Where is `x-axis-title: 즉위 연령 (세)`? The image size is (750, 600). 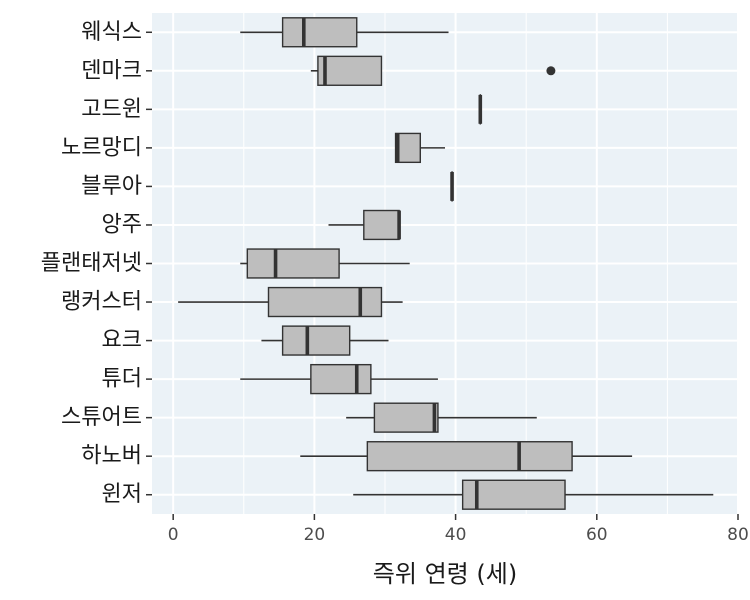
x-axis-title: 즉위 연령 (세) is located at coordinates (445, 574).